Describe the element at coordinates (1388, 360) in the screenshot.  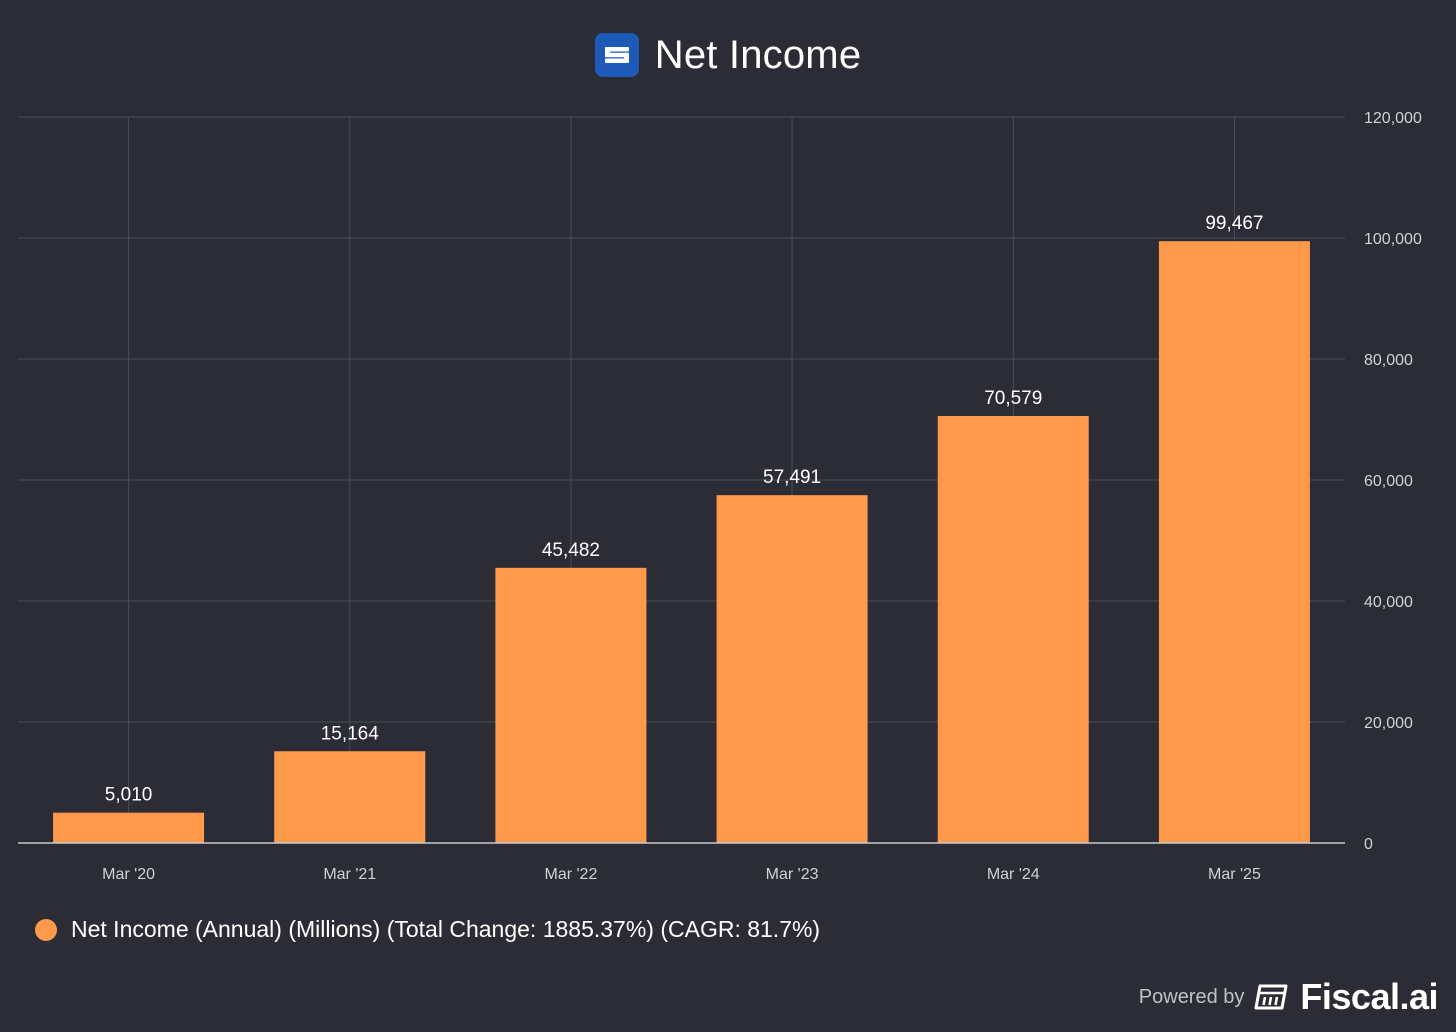
I see `y-tick-label: 80,000` at that location.